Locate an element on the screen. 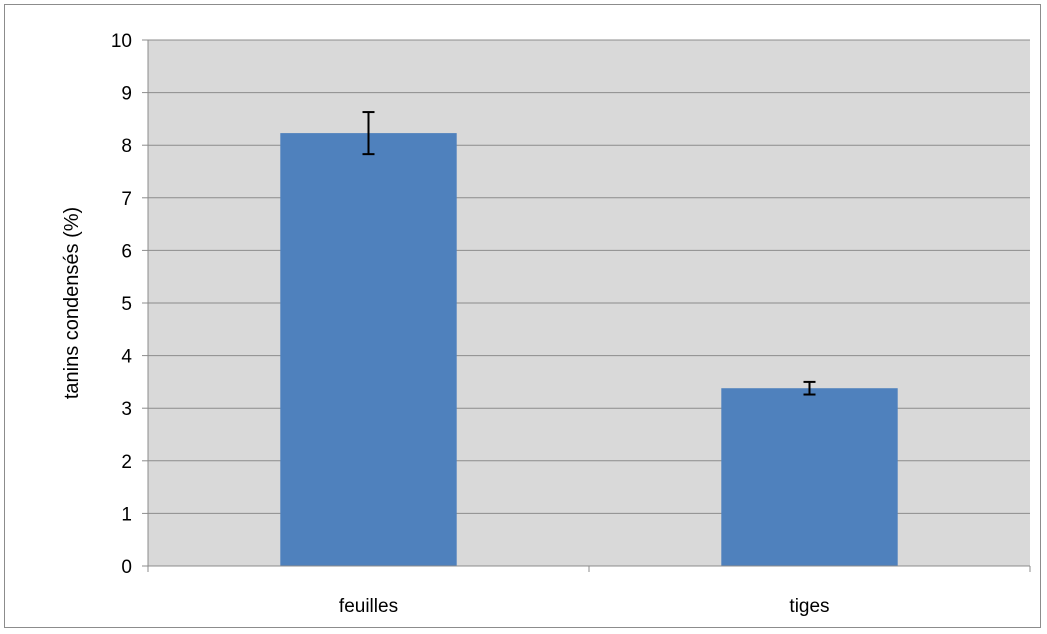 This screenshot has width=1047, height=634. y-tick-label: 6 is located at coordinates (126, 251).